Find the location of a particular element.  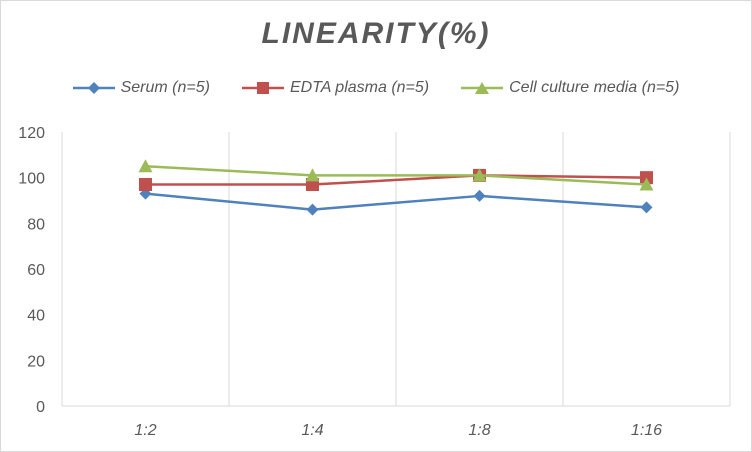

y-tick-label: 0 is located at coordinates (40, 407).